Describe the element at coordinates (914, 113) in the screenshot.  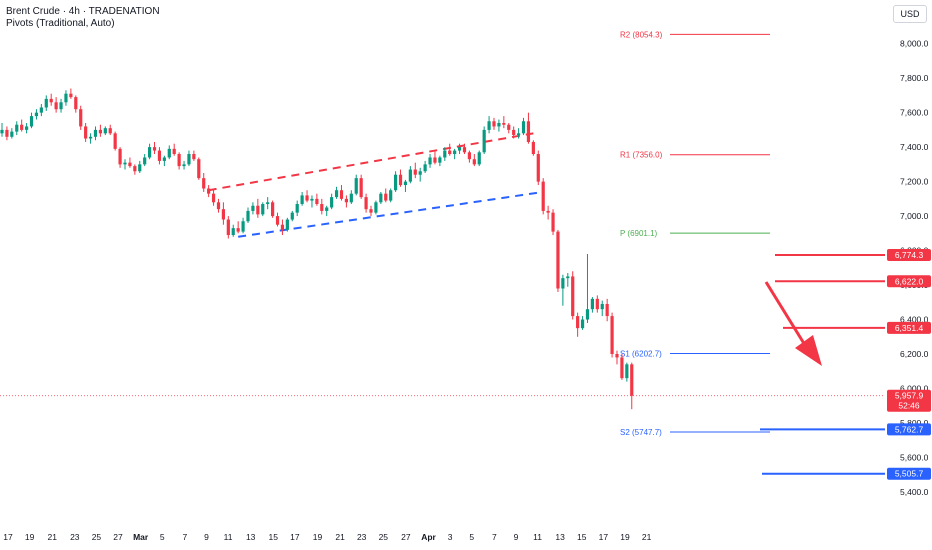
I see `y-tick-label: 7,600.0` at that location.